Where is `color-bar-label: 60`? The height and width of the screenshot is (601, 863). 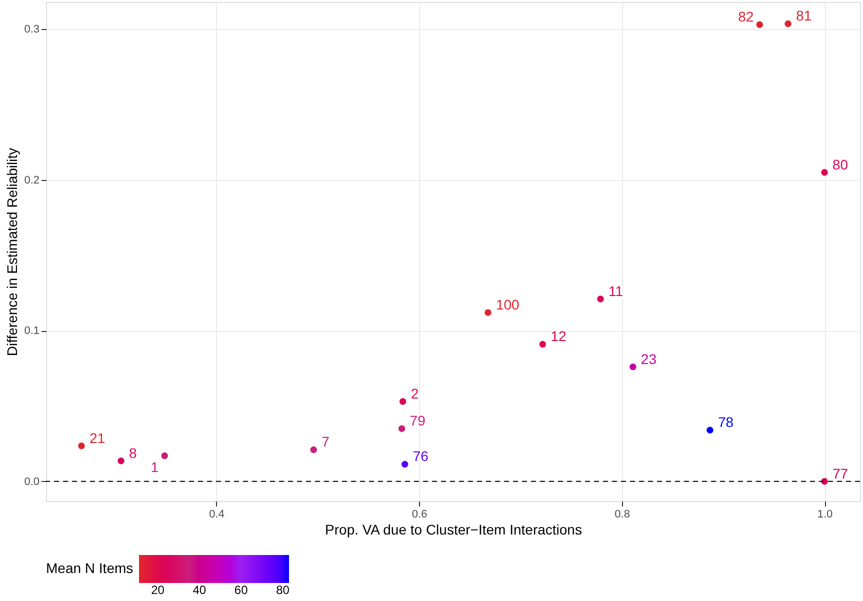 color-bar-label: 60 is located at coordinates (241, 590).